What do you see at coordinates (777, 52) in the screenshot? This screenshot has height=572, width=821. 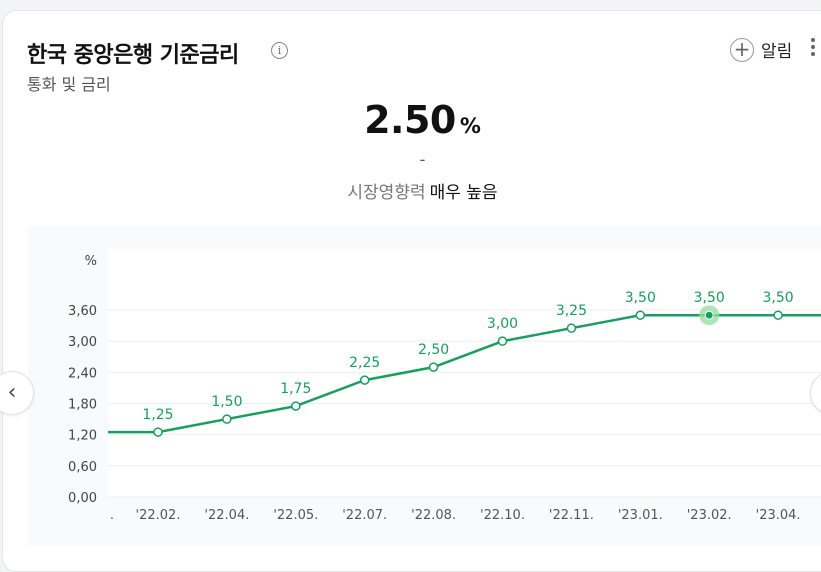 I see `alert-label: 알림` at bounding box center [777, 52].